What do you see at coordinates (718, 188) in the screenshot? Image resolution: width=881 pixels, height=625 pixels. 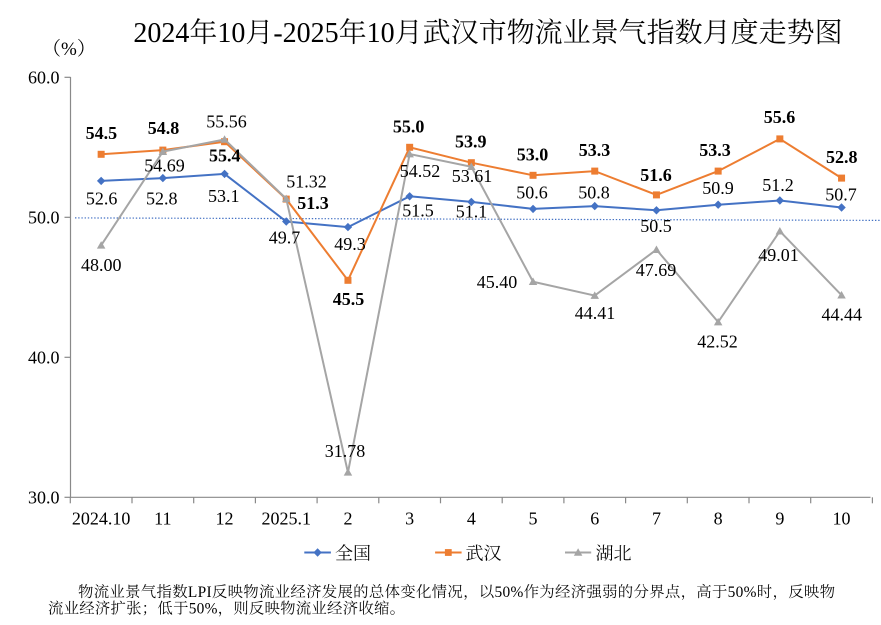 I see `svg-text: 50.9` at bounding box center [718, 188].